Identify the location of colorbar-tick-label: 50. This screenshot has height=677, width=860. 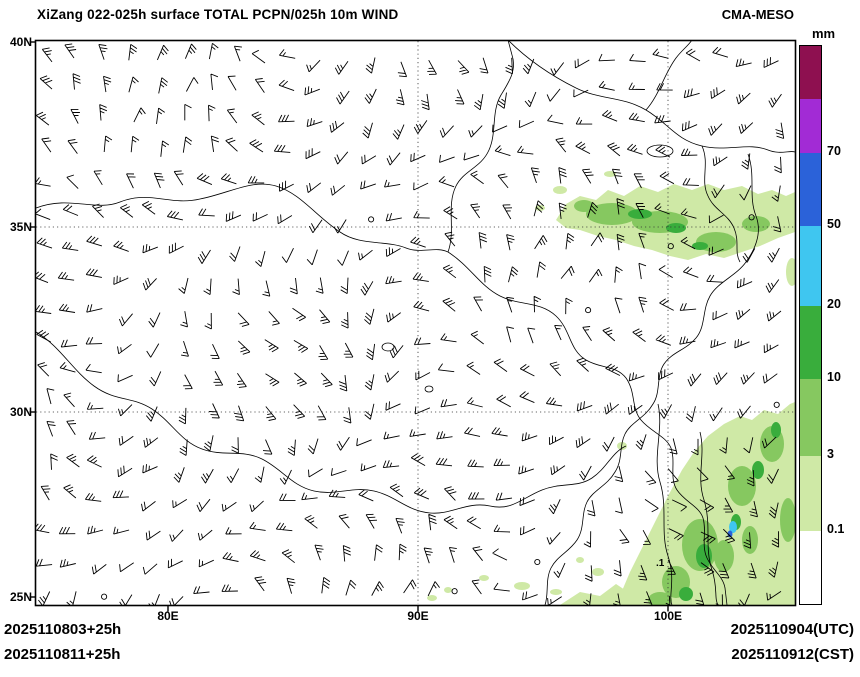
(834, 224).